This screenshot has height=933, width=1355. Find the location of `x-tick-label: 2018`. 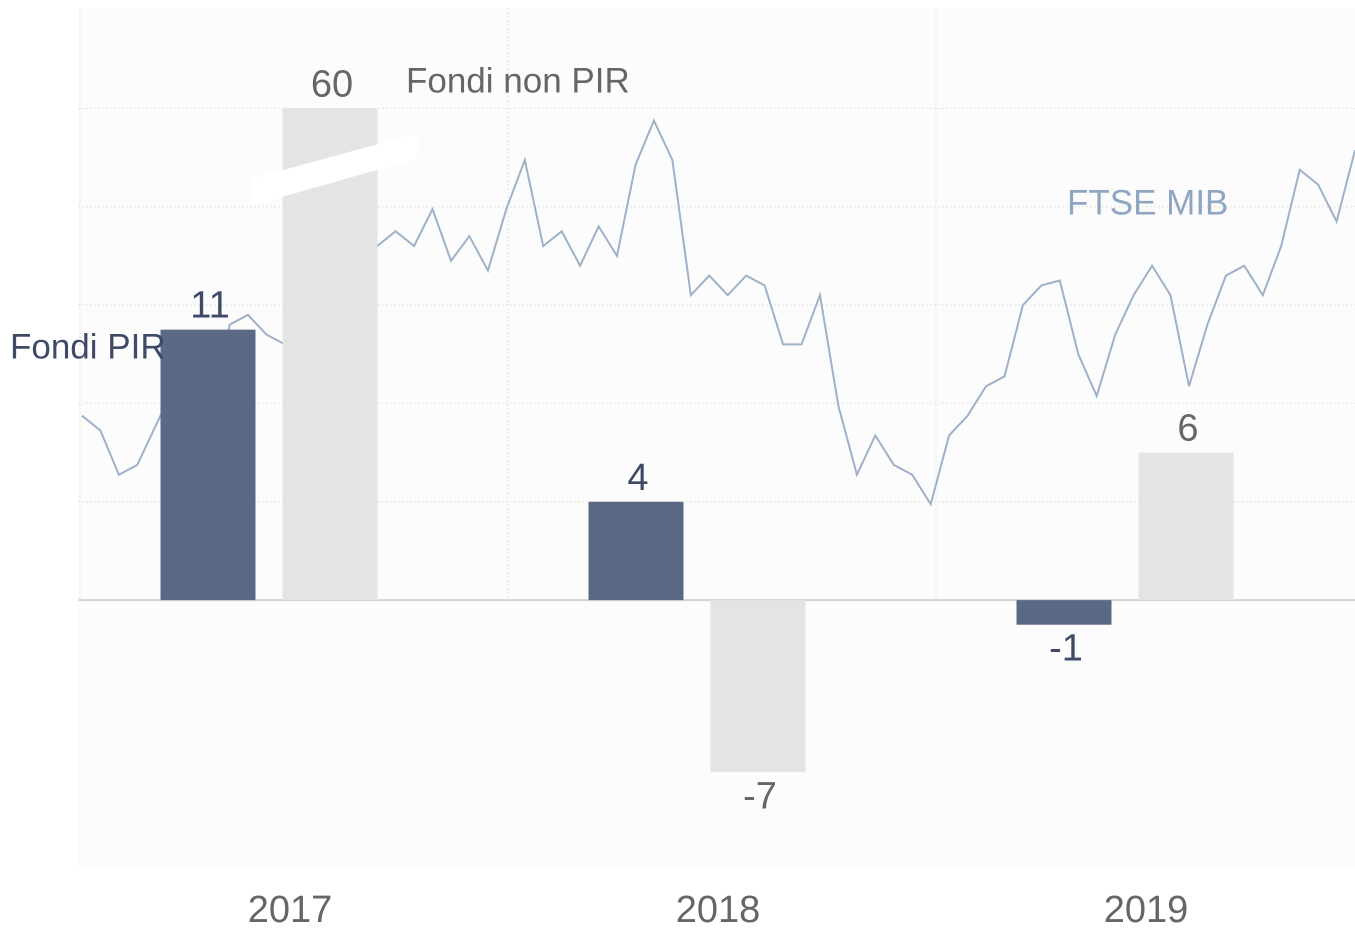

x-tick-label: 2018 is located at coordinates (718, 910).